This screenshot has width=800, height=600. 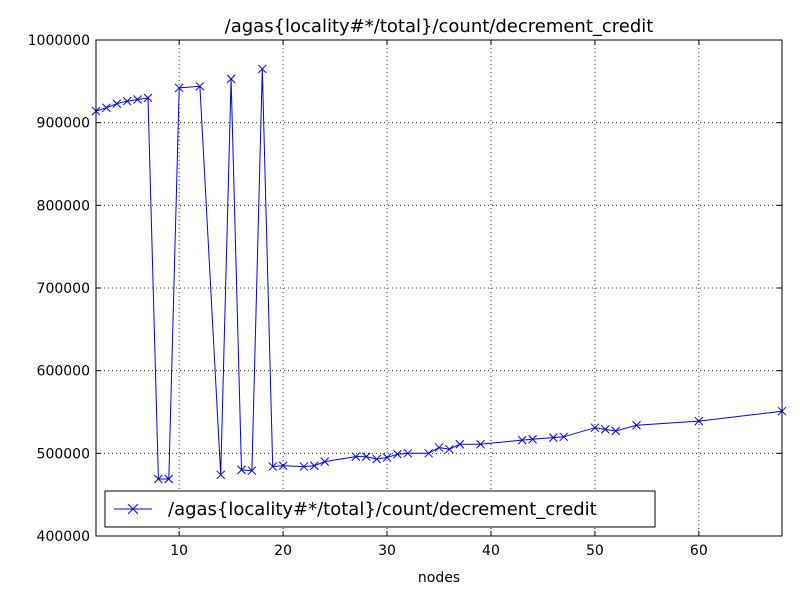 What do you see at coordinates (387, 551) in the screenshot?
I see `x-tick-label: 30` at bounding box center [387, 551].